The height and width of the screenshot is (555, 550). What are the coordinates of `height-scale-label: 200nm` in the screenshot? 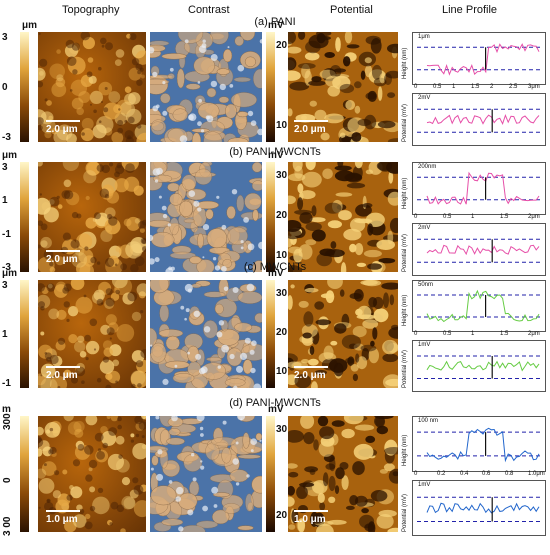 It's located at (427, 167).